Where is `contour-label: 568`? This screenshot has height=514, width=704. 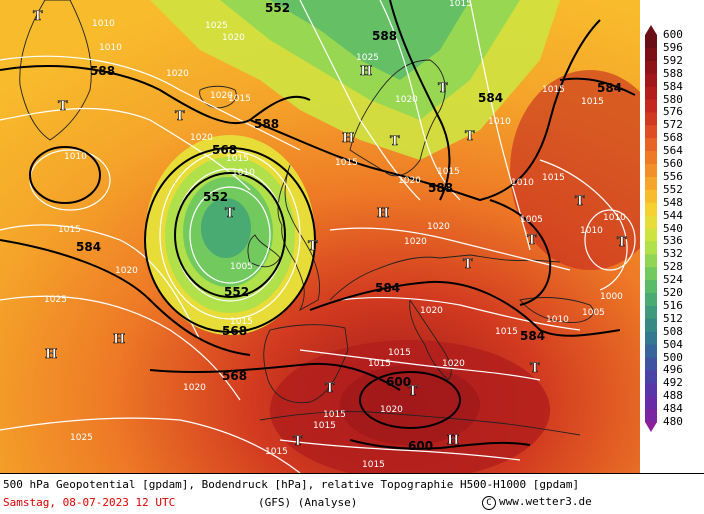 contour-label: 568 is located at coordinates (234, 376).